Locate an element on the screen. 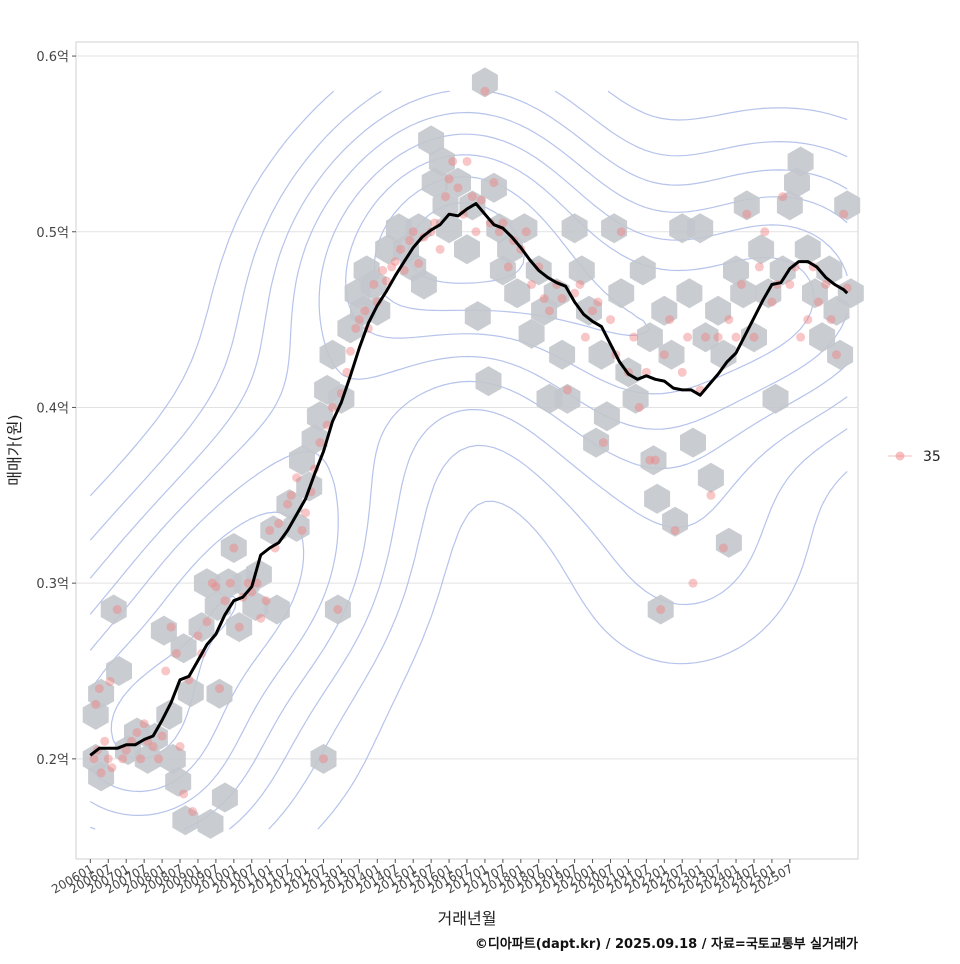 This screenshot has height=964, width=960. y-tick-label: 0.5억 is located at coordinates (52, 233).